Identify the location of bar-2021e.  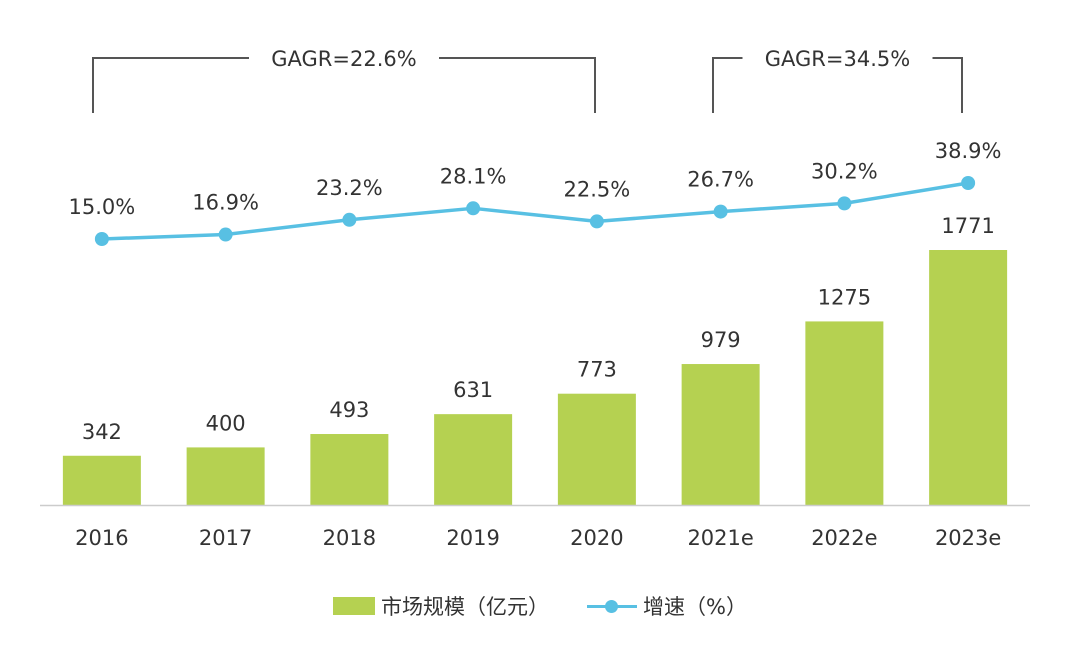
(720, 434).